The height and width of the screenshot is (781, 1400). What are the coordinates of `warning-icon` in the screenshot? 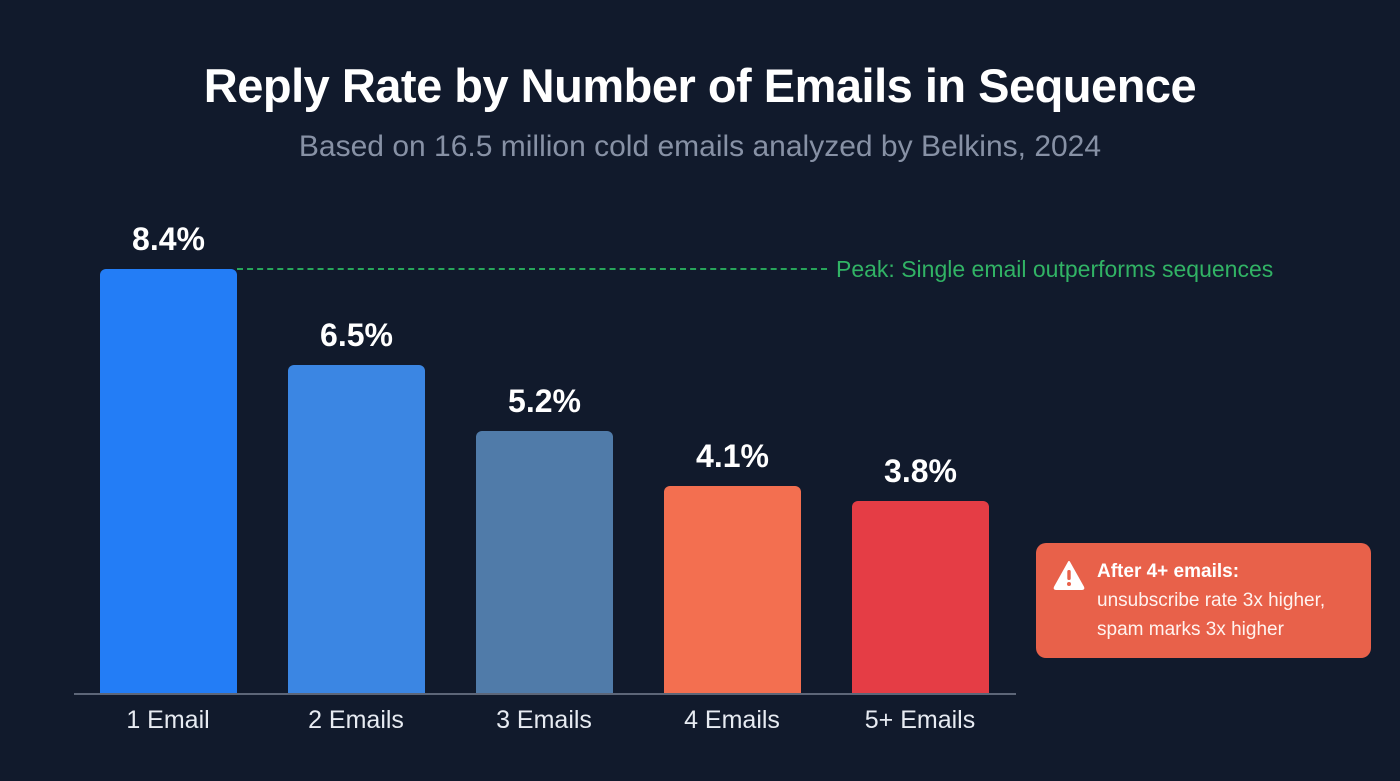 It's located at (1069, 577).